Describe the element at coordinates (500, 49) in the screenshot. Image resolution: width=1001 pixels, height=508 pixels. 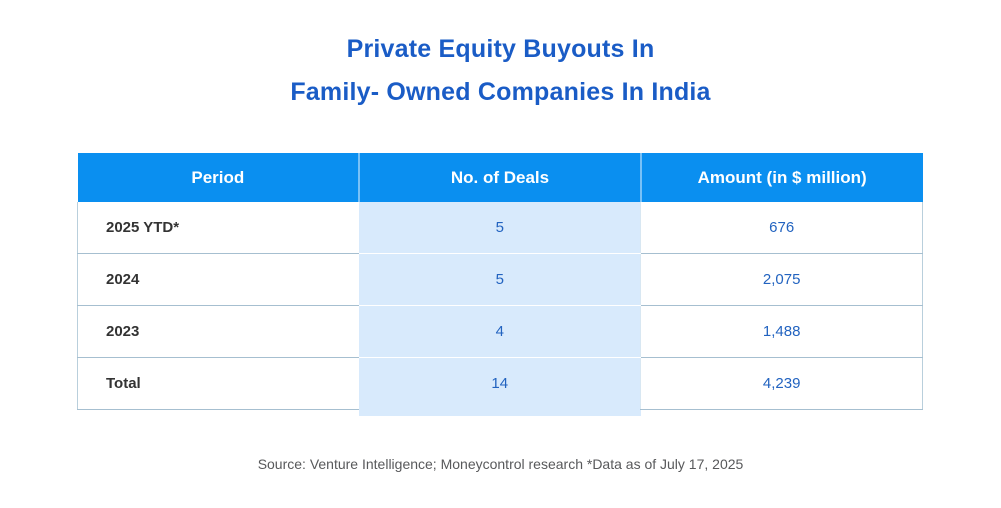
I see `page-title-line1: Private Equity Buyouts In` at that location.